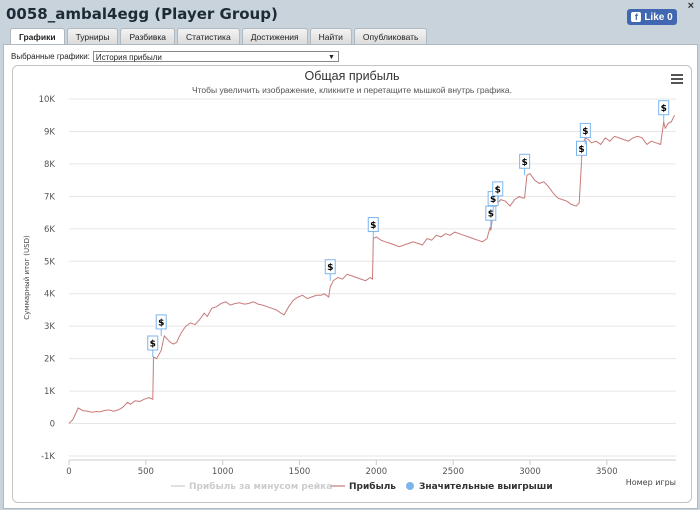  What do you see at coordinates (453, 472) in the screenshot?
I see `x-tick-label: 2500` at bounding box center [453, 472].